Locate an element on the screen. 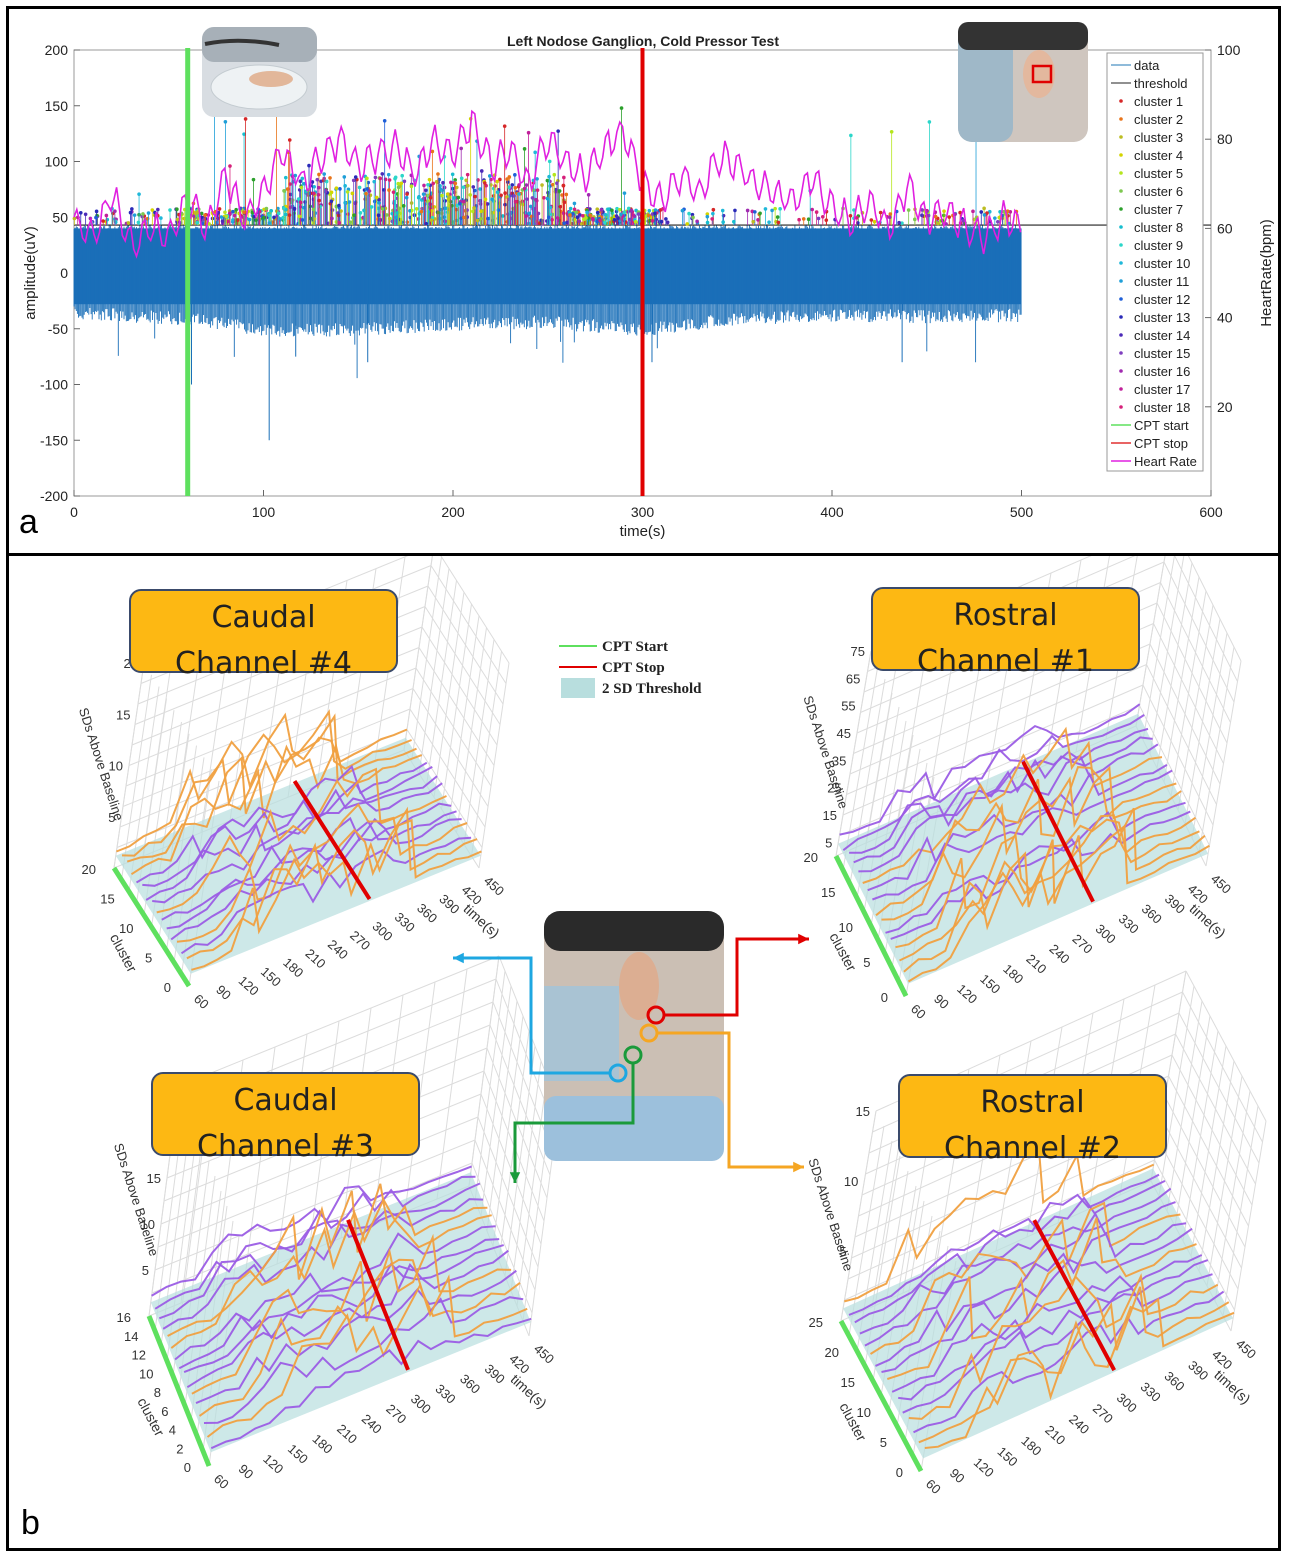 This screenshot has width=1289, height=1555. threshold-plane is located at coordinates (1038, 1313).